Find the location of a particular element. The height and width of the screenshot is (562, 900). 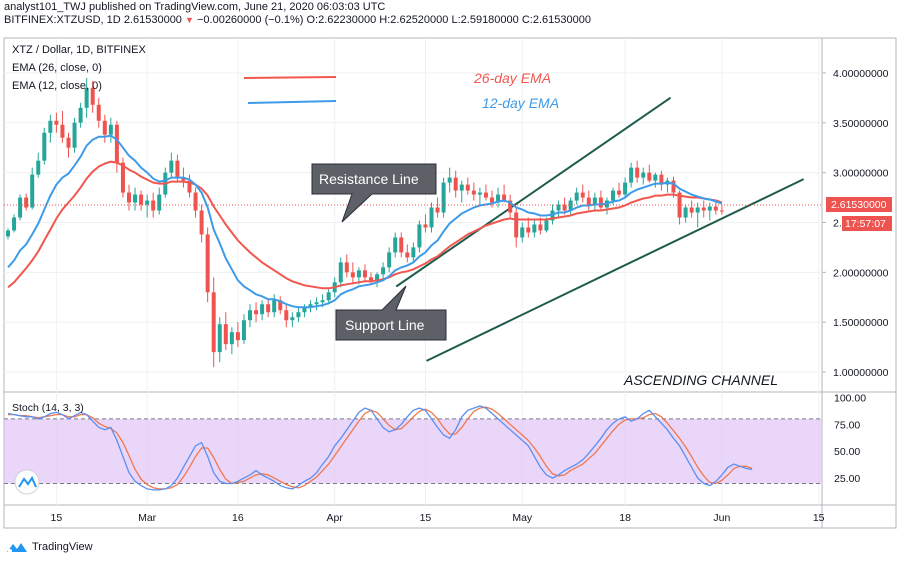

ema12-note: 12-day EMA is located at coordinates (520, 103).